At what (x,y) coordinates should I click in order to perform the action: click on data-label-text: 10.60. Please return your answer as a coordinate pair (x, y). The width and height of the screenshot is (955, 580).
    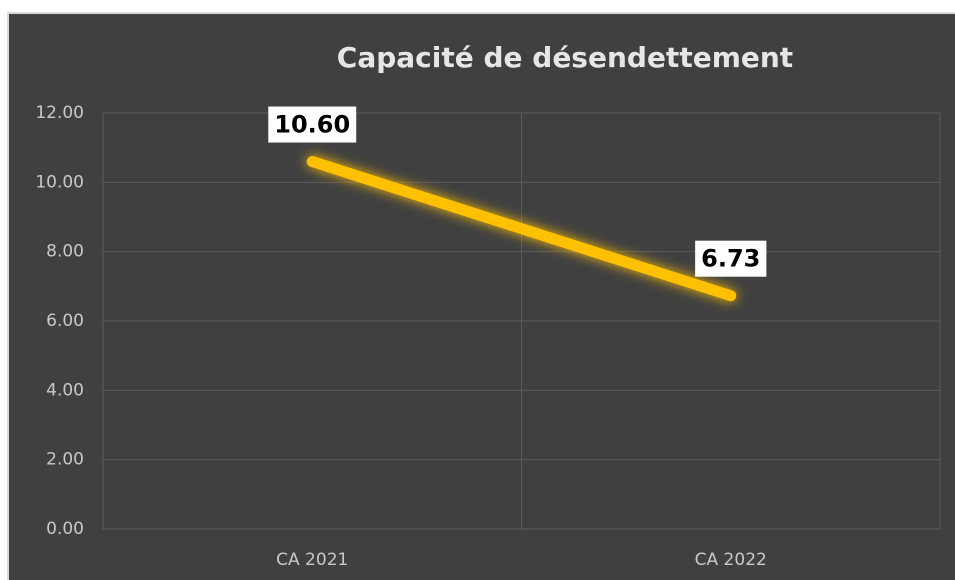
    Looking at the image, I should click on (312, 125).